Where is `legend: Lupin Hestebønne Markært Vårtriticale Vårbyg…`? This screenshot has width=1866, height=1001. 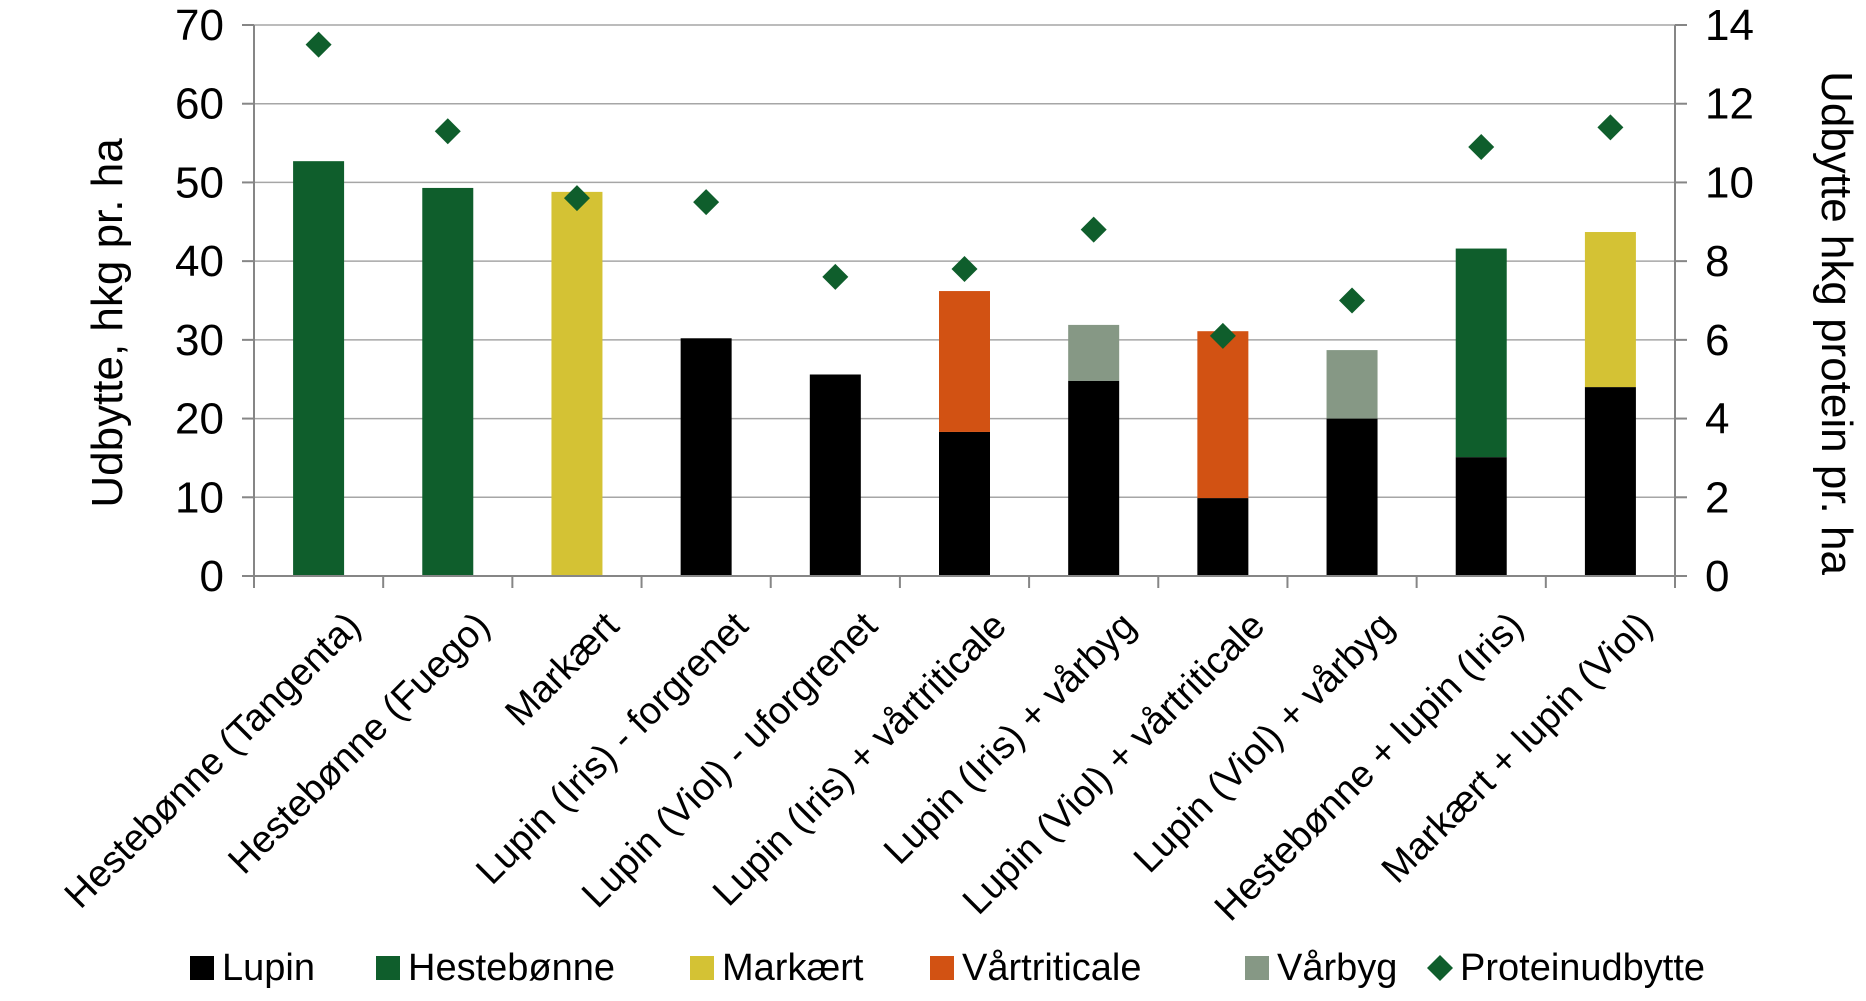 legend: Lupin Hestebønne Markært Vårtriticale Vårbyg… is located at coordinates (947, 968).